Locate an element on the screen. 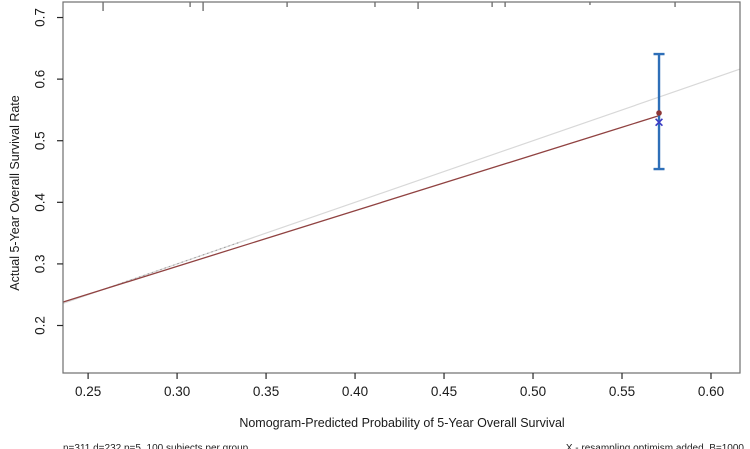 Image resolution: width=750 pixels, height=449 pixels. x-axis-tick-label: 0.35 is located at coordinates (266, 391).